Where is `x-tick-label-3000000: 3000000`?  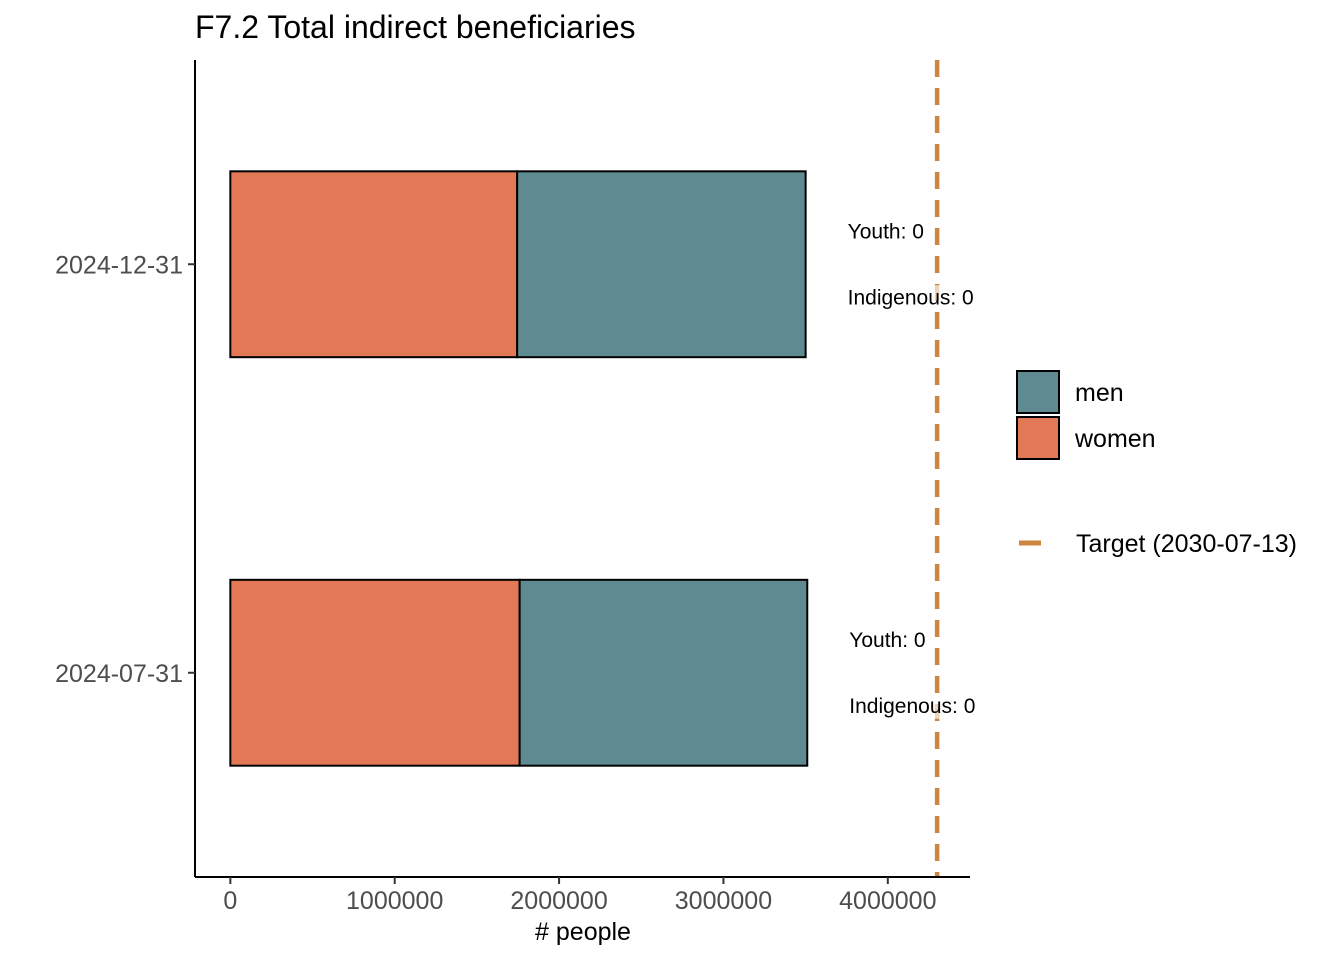 x-tick-label-3000000: 3000000 is located at coordinates (723, 901).